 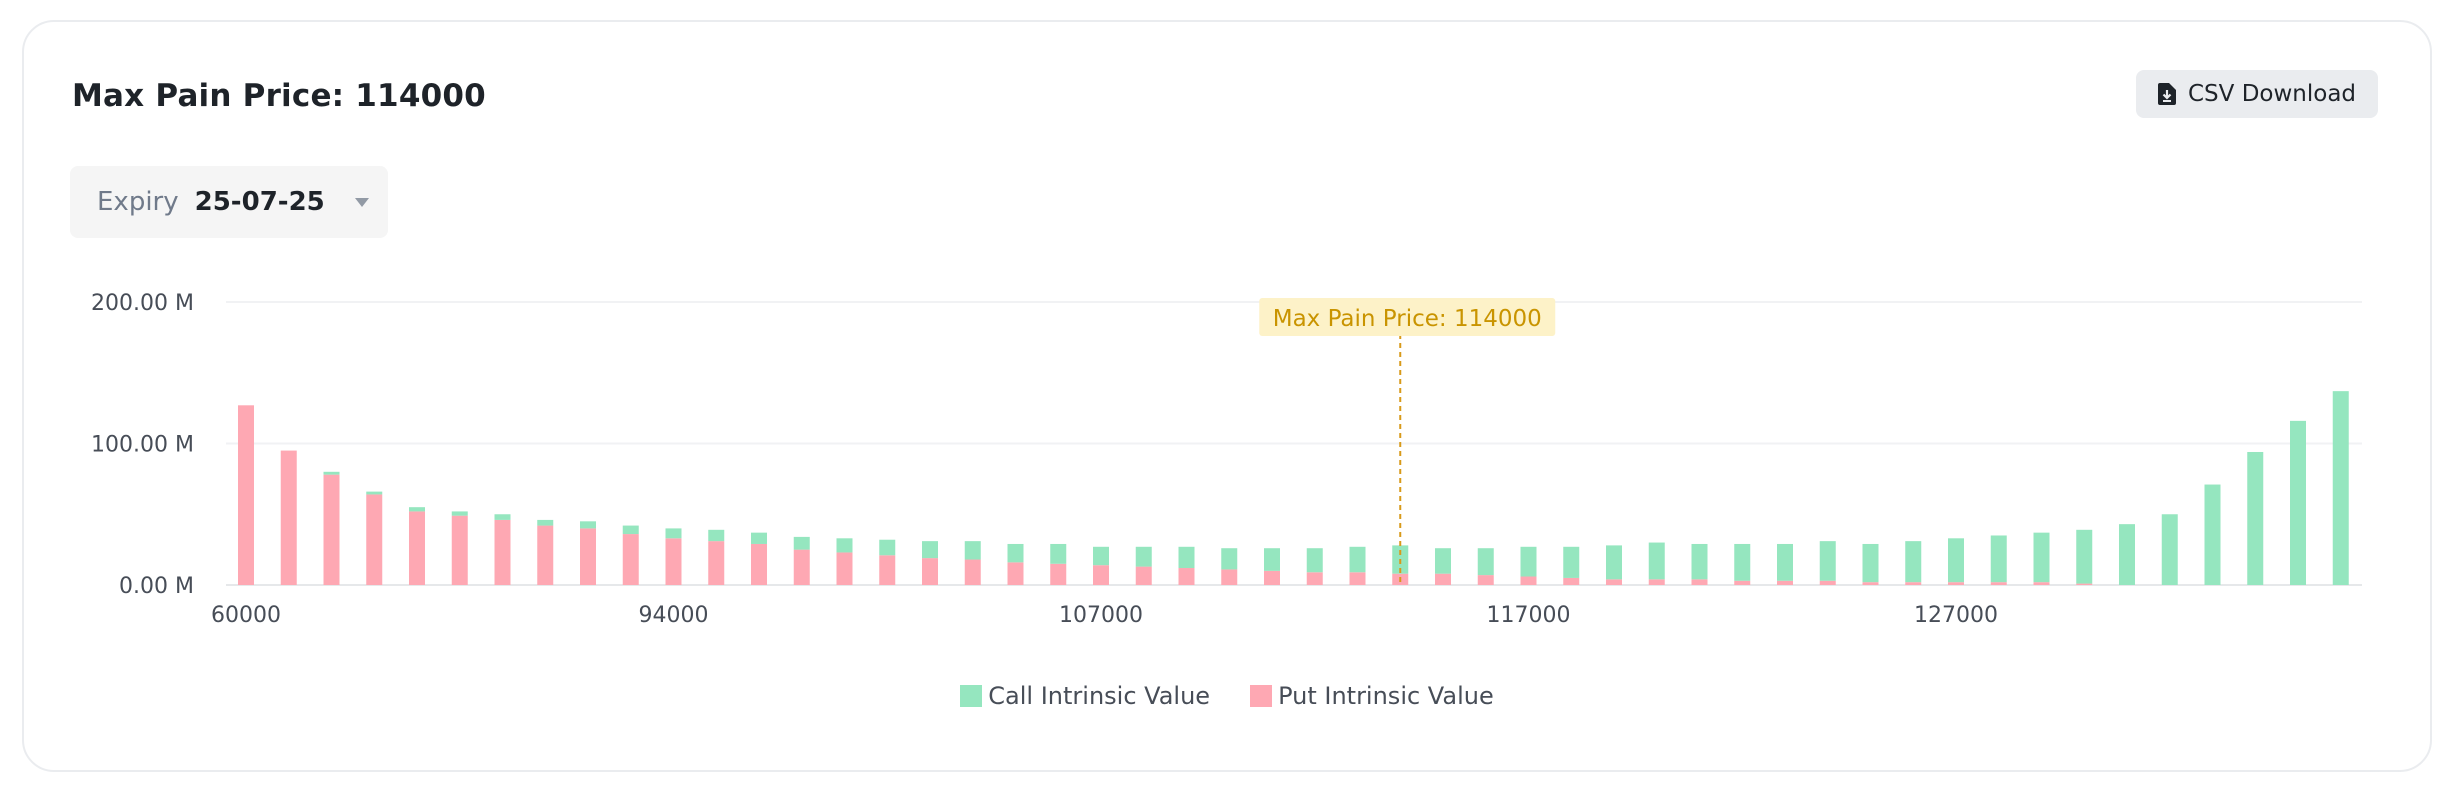 I want to click on page-title: Max Pain Price: 114000, so click(x=279, y=96).